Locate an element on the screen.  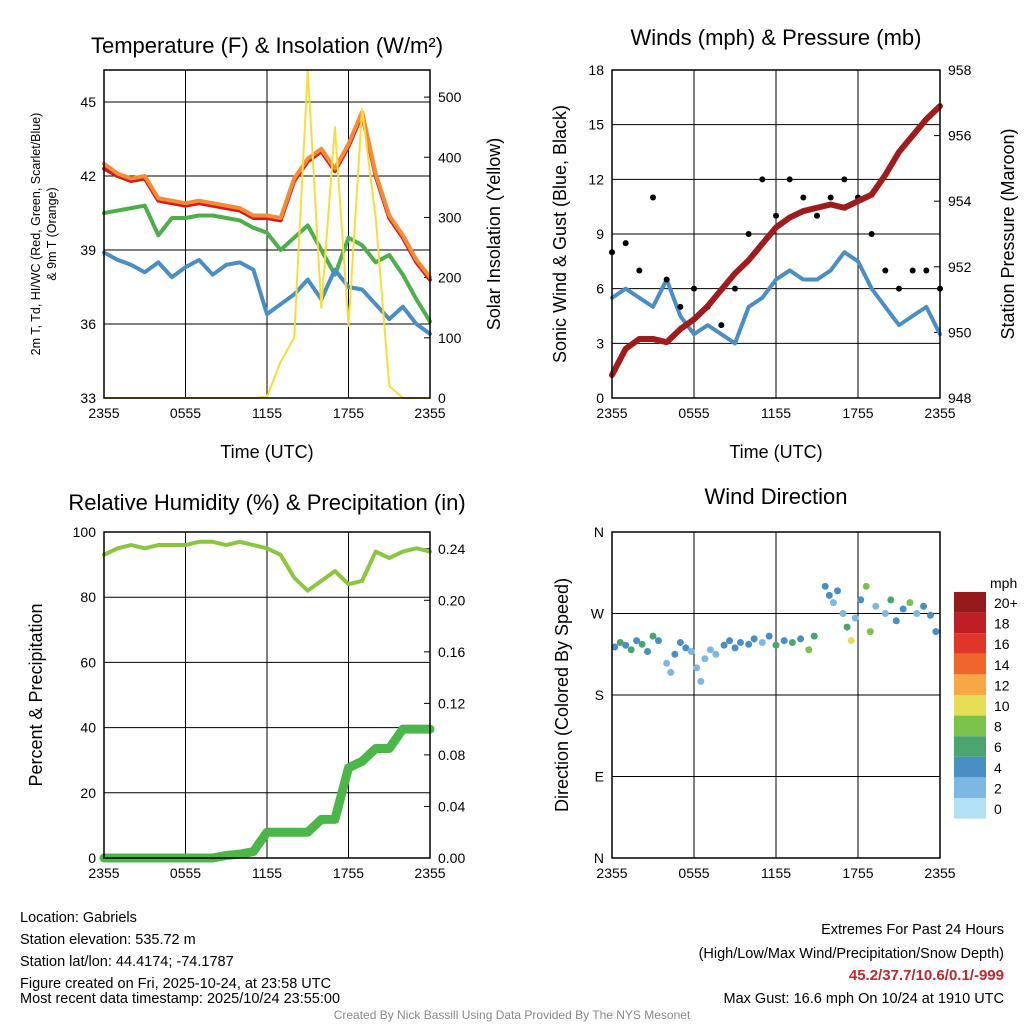
rh-x-tick-label: 1755 is located at coordinates (348, 873).